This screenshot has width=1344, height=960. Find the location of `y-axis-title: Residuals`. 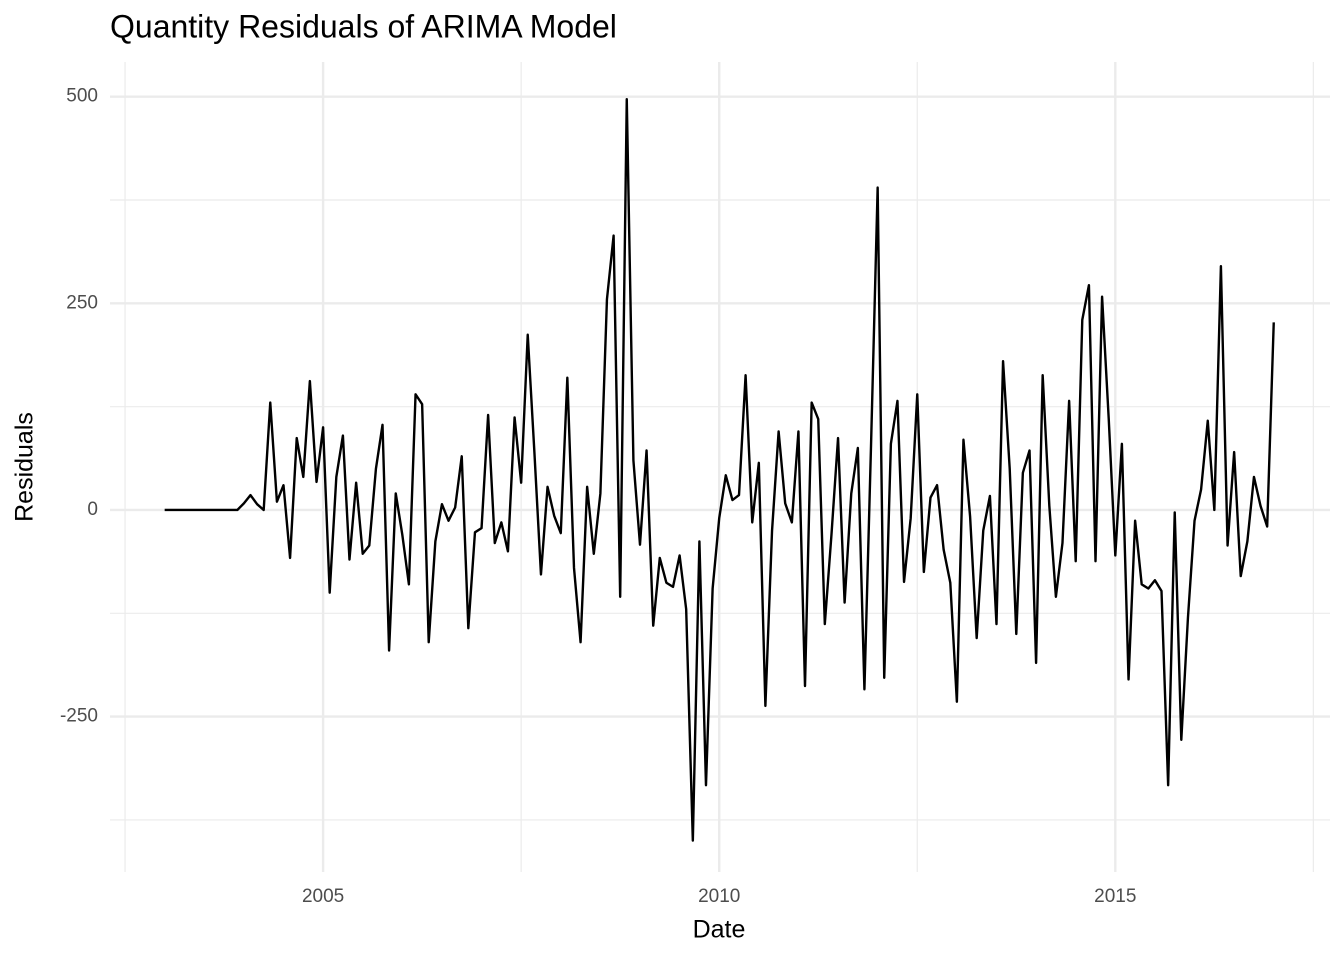

y-axis-title: Residuals is located at coordinates (25, 467).